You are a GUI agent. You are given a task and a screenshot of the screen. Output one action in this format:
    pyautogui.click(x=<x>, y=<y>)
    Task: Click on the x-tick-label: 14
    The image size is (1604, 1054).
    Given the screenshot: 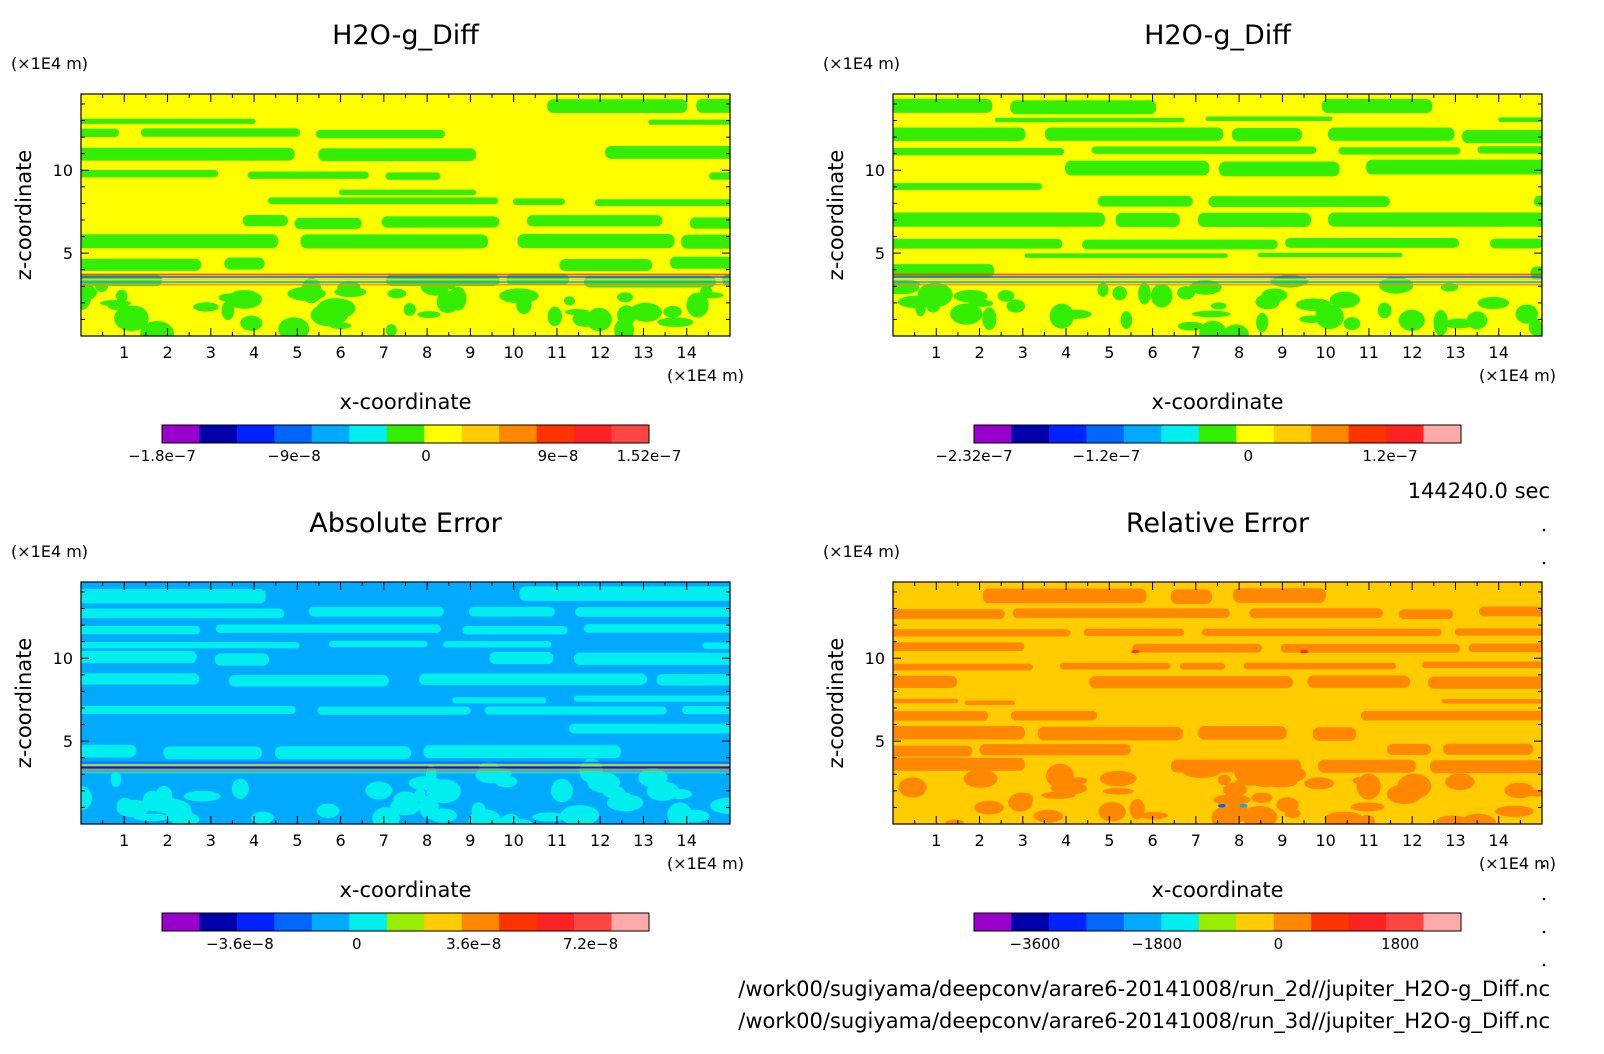 What is the action you would take?
    pyautogui.click(x=1499, y=840)
    